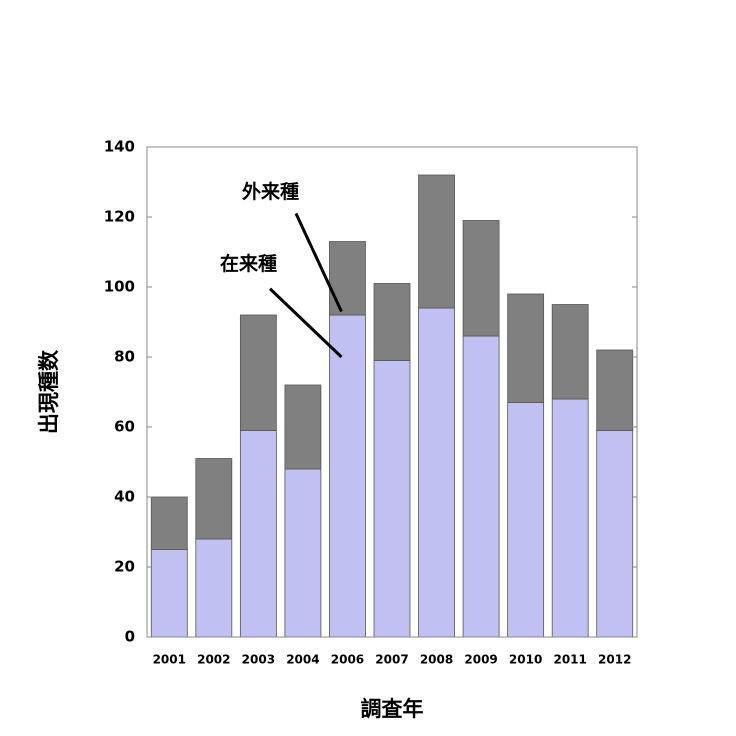 The height and width of the screenshot is (736, 736). What do you see at coordinates (570, 518) in the screenshot?
I see `bar-native-2011` at bounding box center [570, 518].